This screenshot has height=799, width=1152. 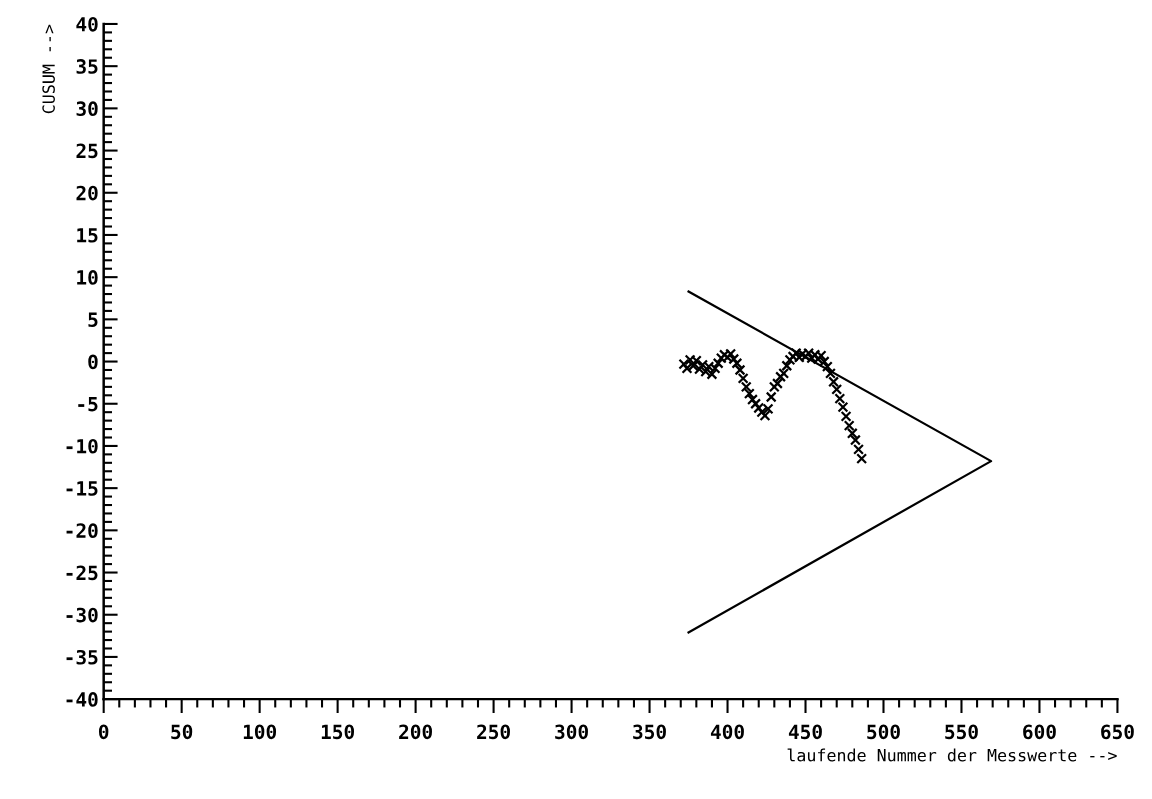 I want to click on x-tick-label: 500, so click(x=883, y=732).